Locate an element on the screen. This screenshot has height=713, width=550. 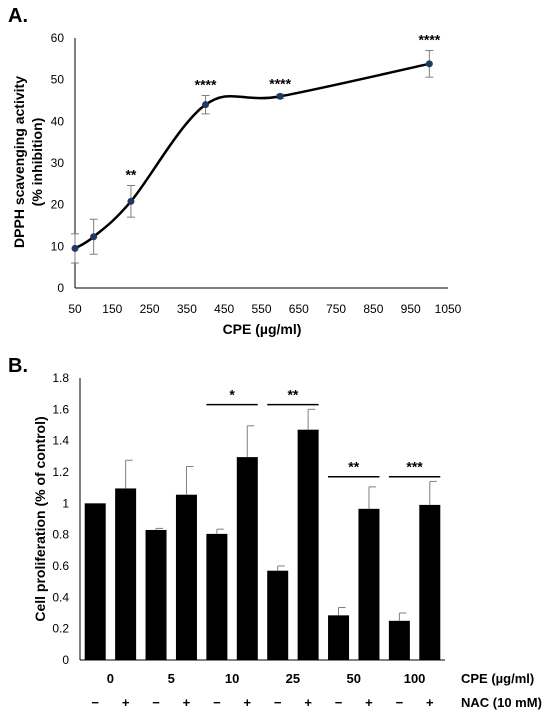
panel-a-x-axis-label: CPE (µg/ml) is located at coordinates (262, 329).